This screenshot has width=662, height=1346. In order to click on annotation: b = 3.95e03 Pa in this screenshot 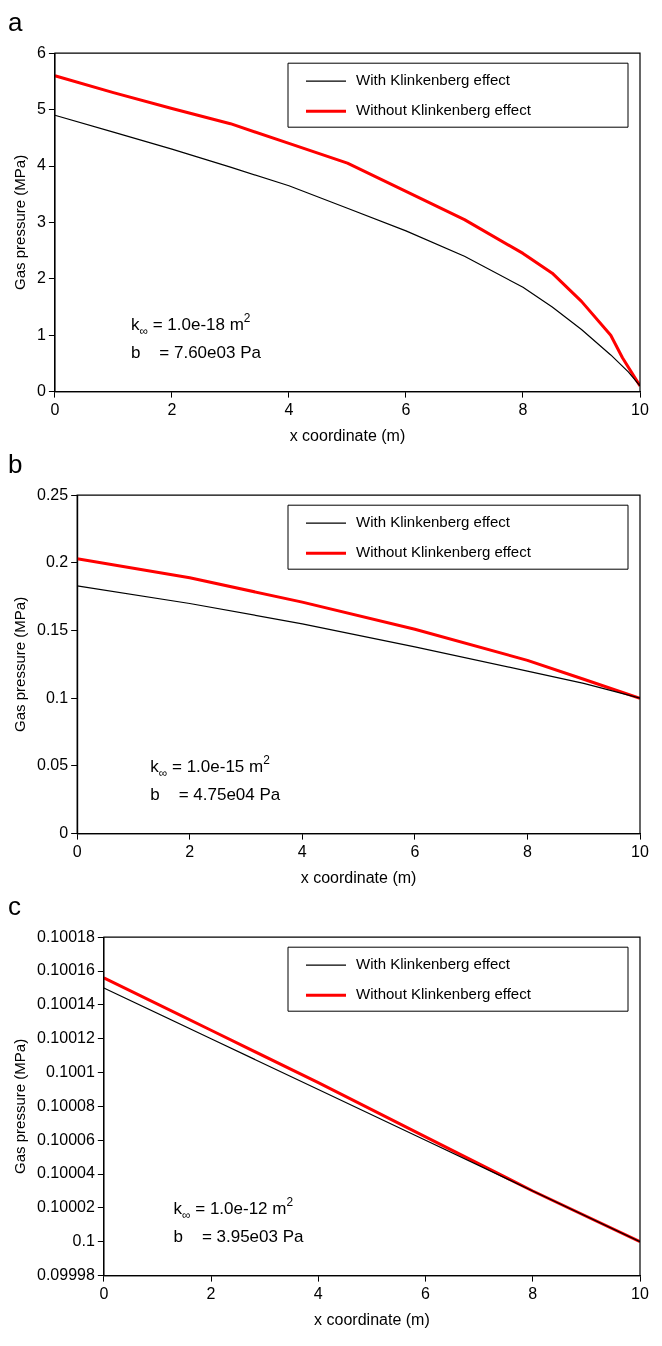, I will do `click(239, 1236)`.